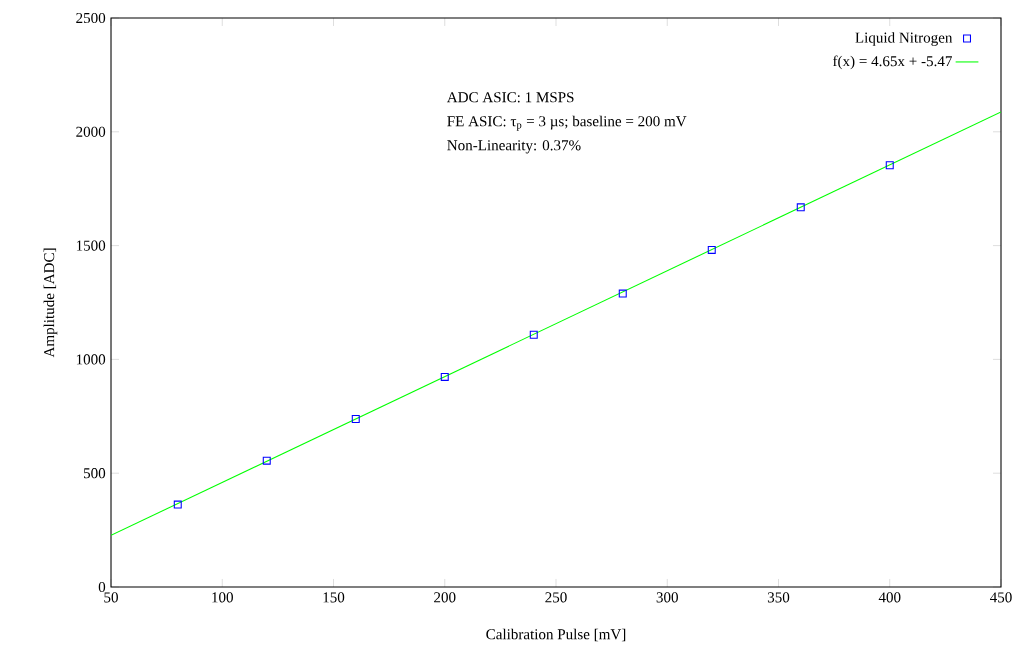  What do you see at coordinates (222, 597) in the screenshot?
I see `x-tick-label: 100` at bounding box center [222, 597].